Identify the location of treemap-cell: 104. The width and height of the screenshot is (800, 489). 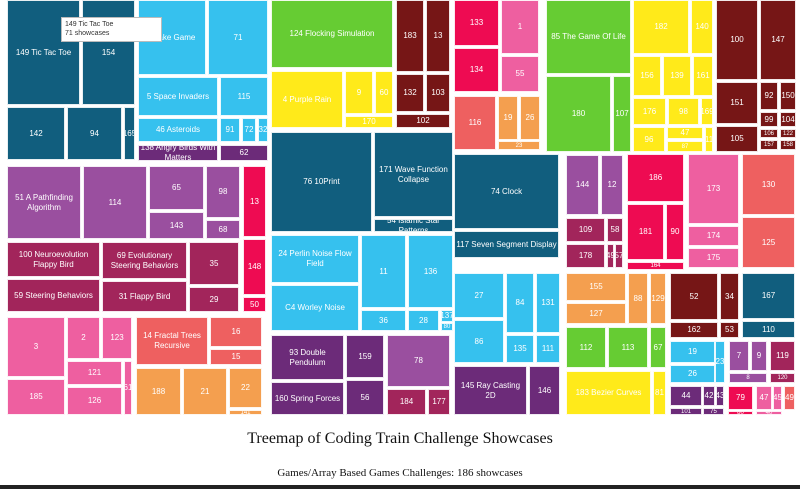
(788, 119).